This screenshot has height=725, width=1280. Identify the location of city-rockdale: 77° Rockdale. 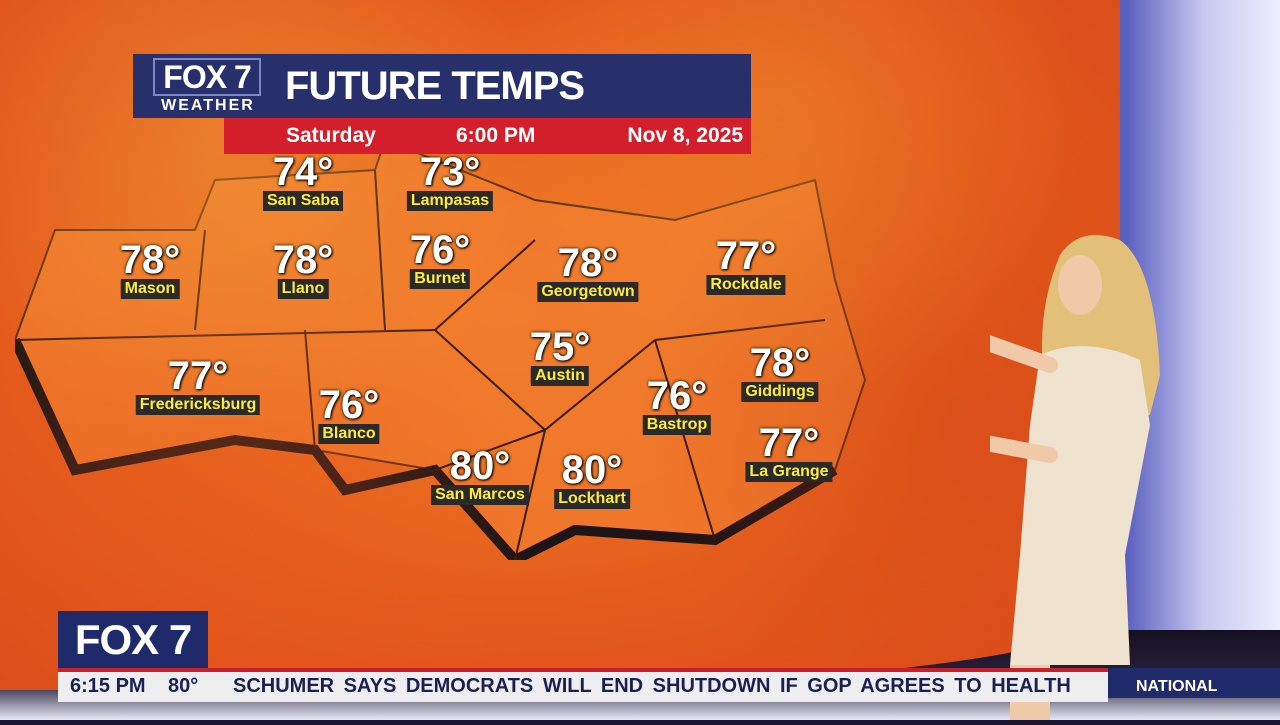
(746, 264).